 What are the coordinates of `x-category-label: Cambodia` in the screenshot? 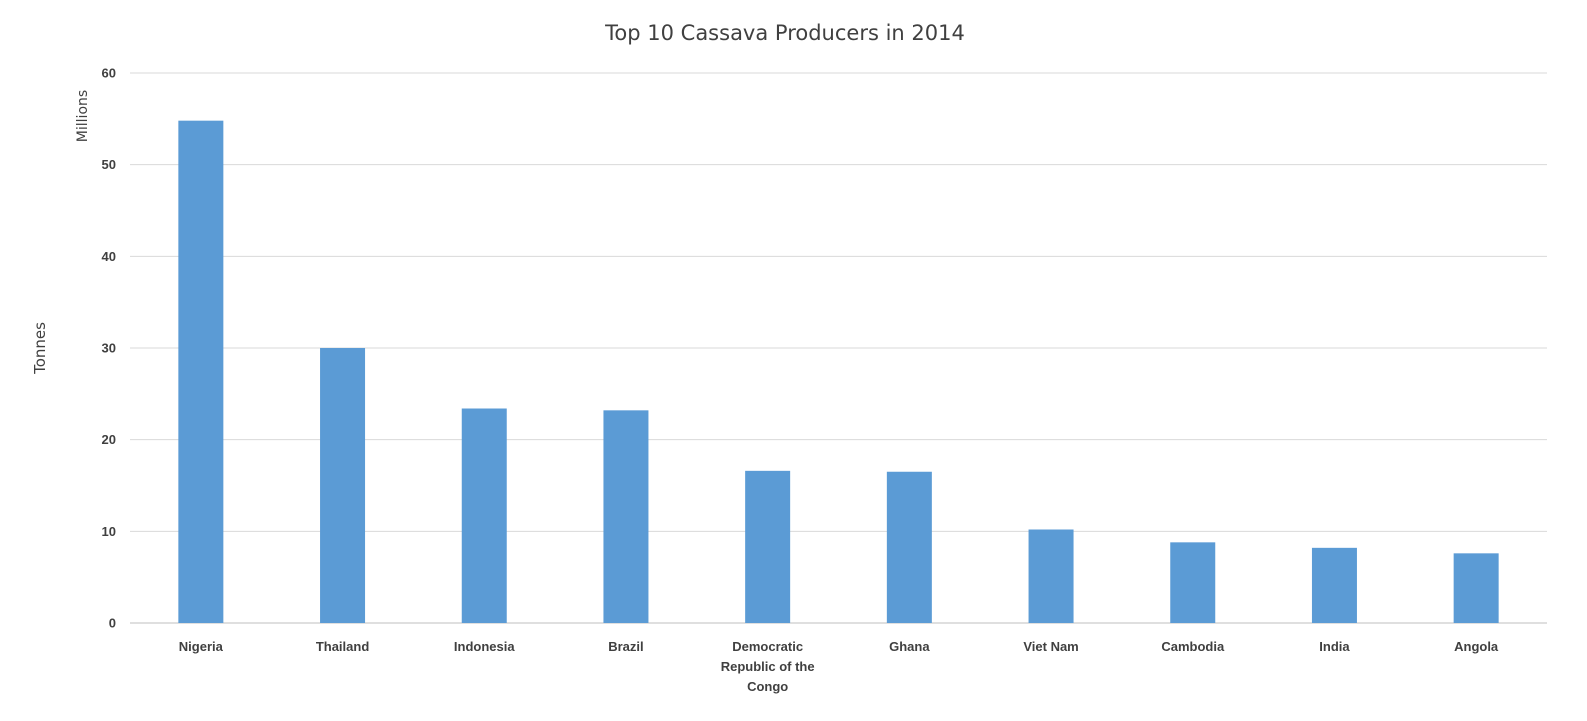 It's located at (1193, 646).